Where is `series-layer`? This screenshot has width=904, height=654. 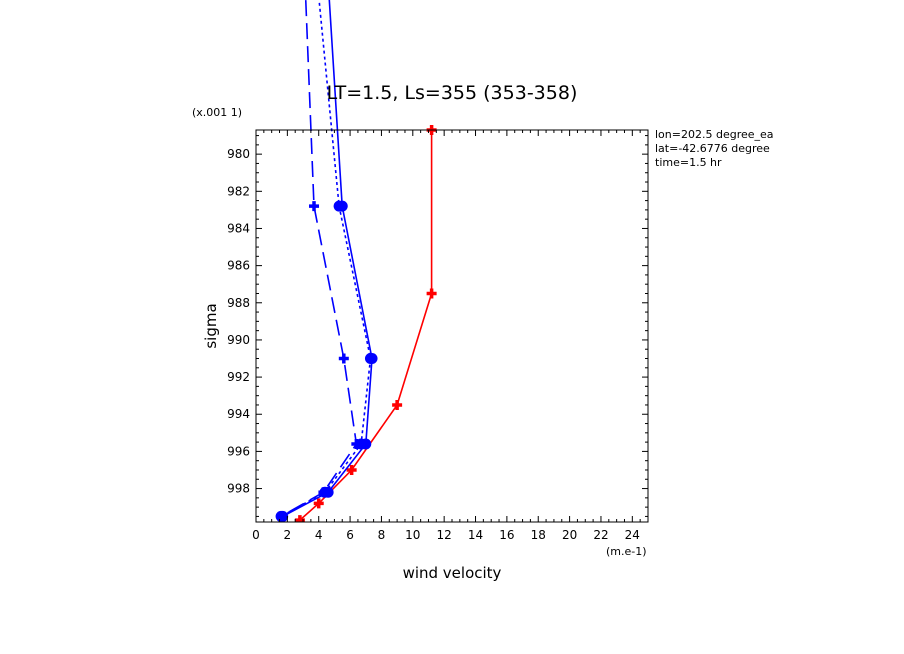
series-layer is located at coordinates (356, 261).